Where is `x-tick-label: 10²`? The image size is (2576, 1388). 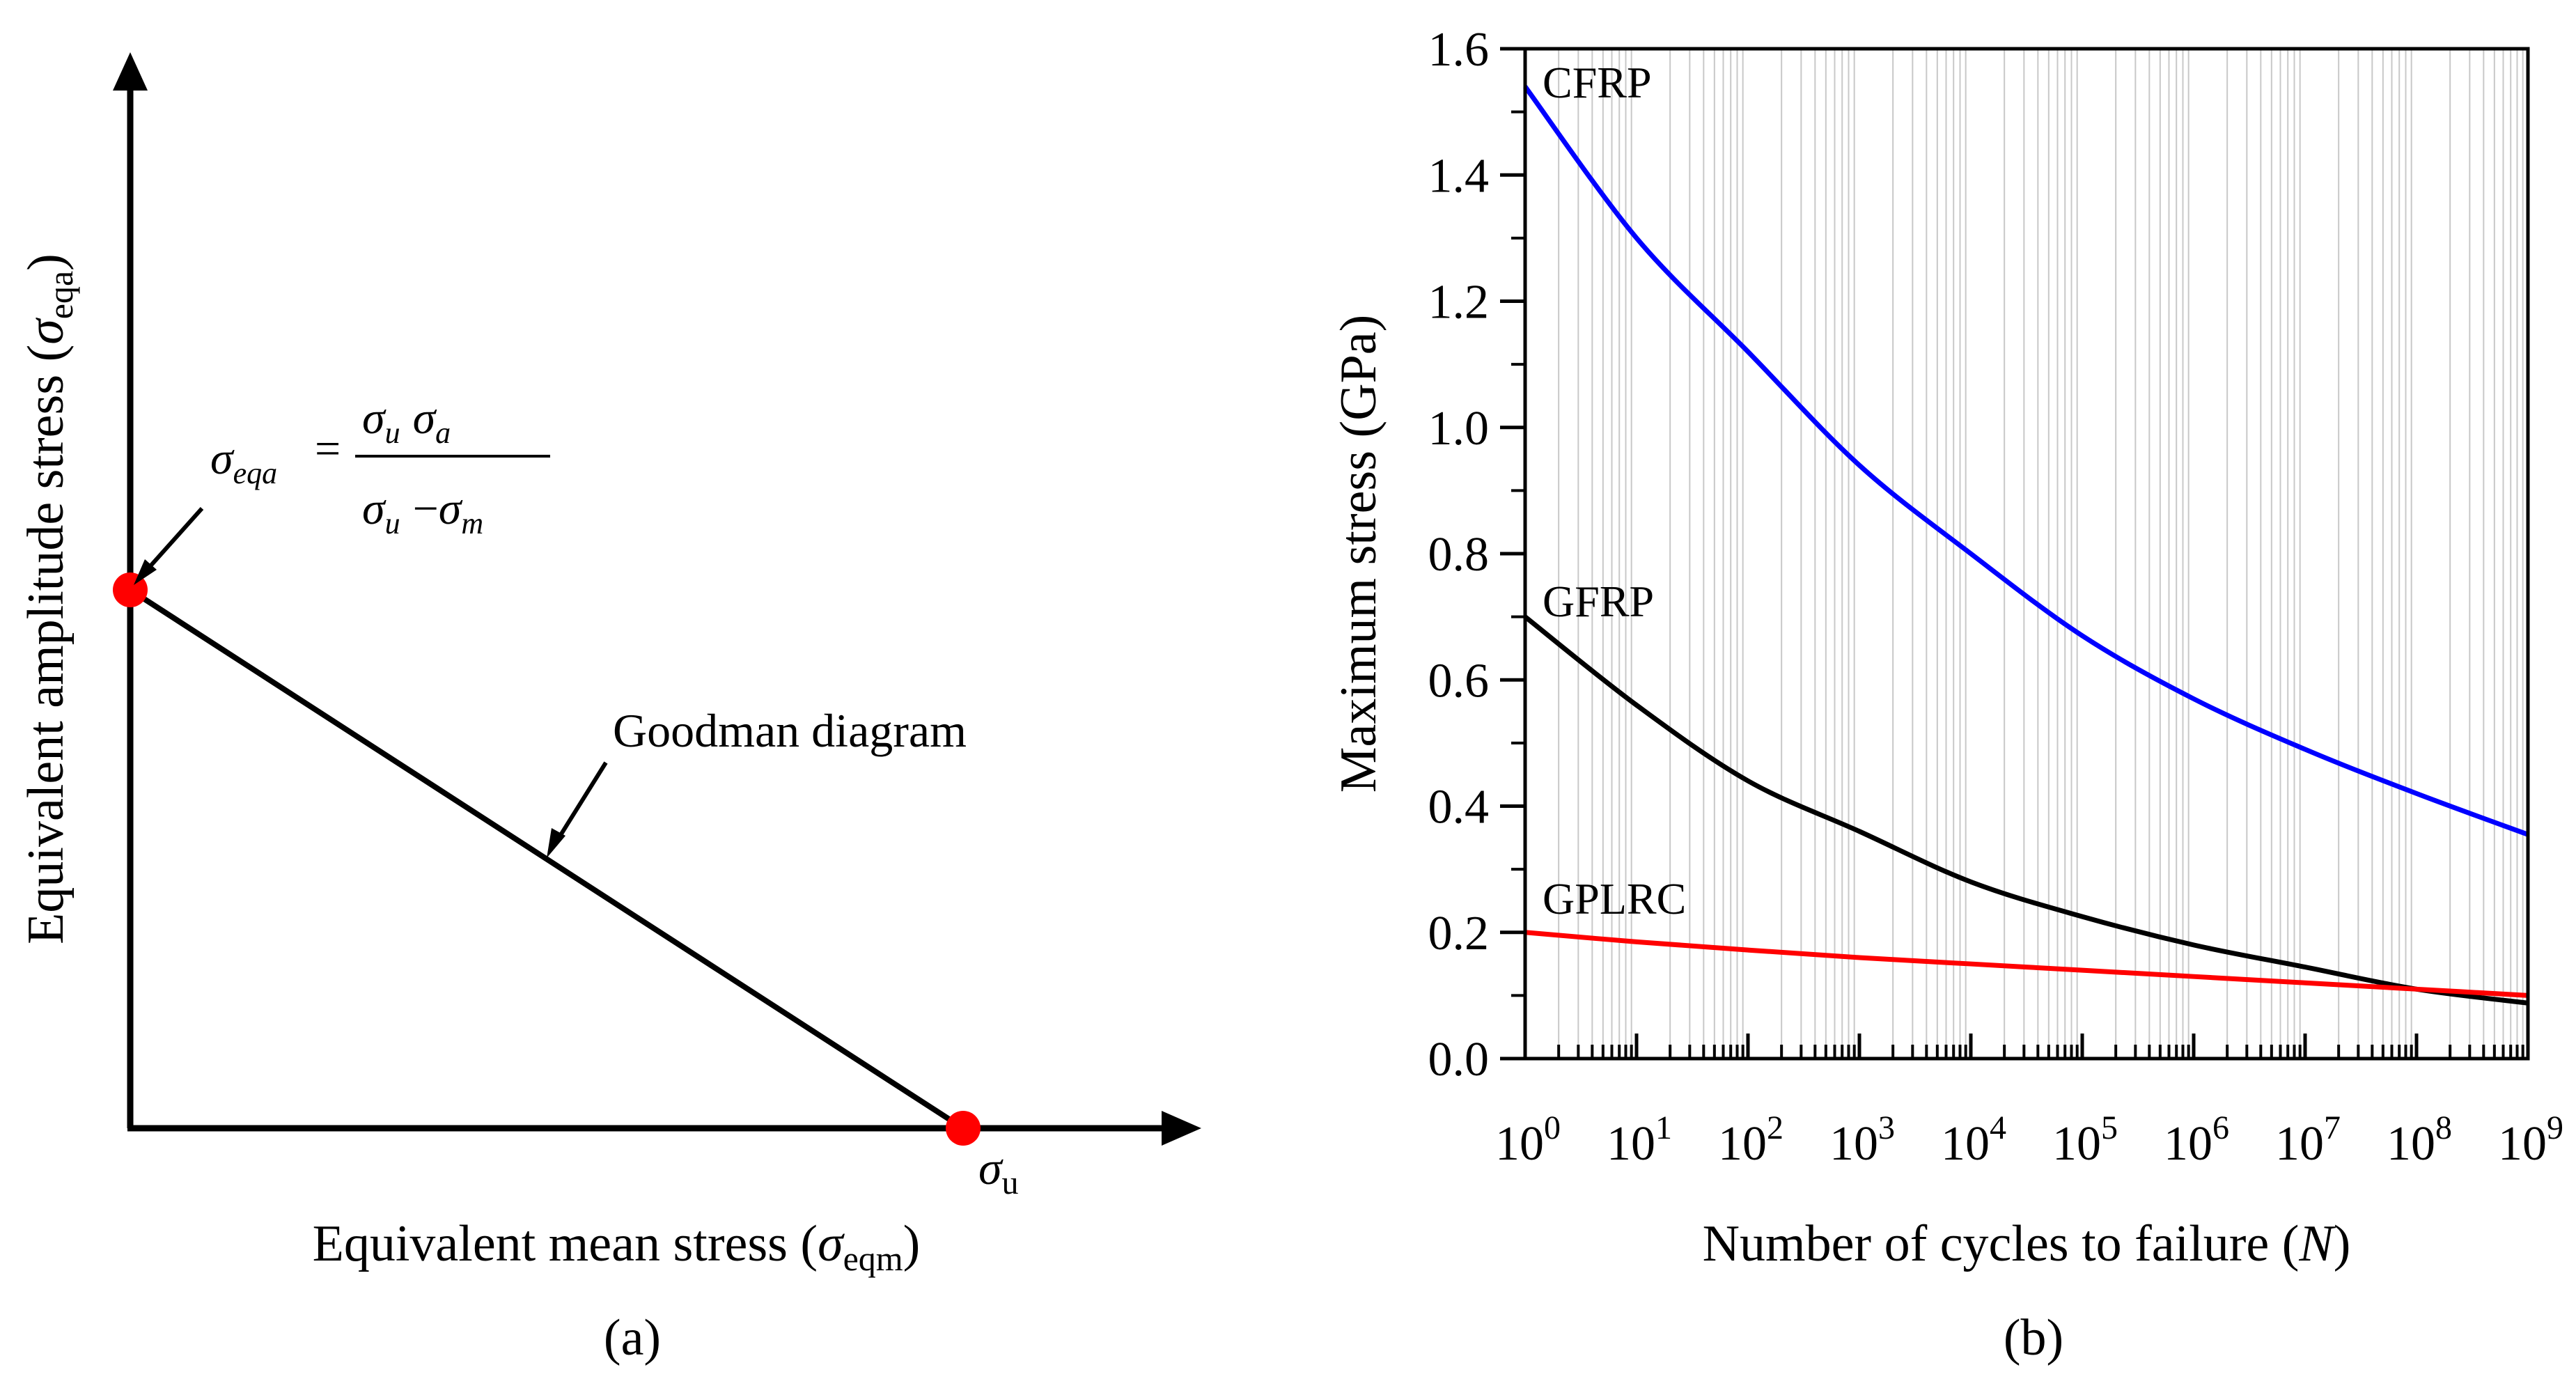
x-tick-label: 10² is located at coordinates (1750, 1140).